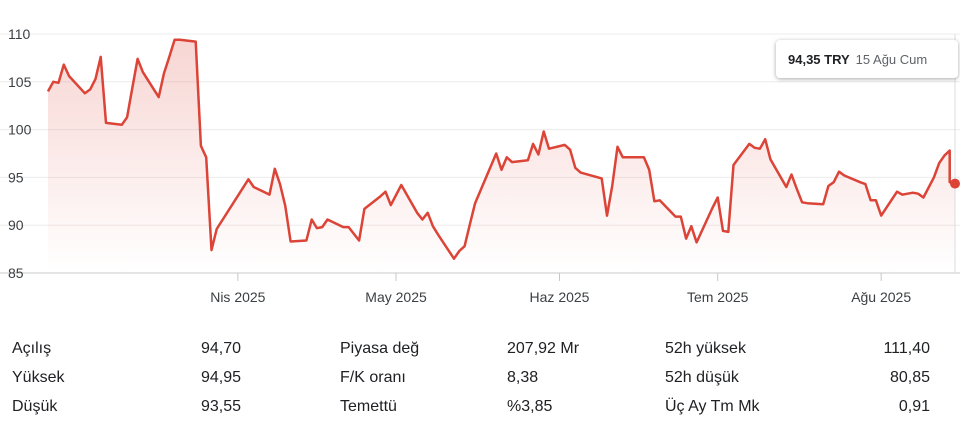 This screenshot has width=960, height=441. Describe the element at coordinates (20, 130) in the screenshot. I see `y-tick-label: 100` at that location.